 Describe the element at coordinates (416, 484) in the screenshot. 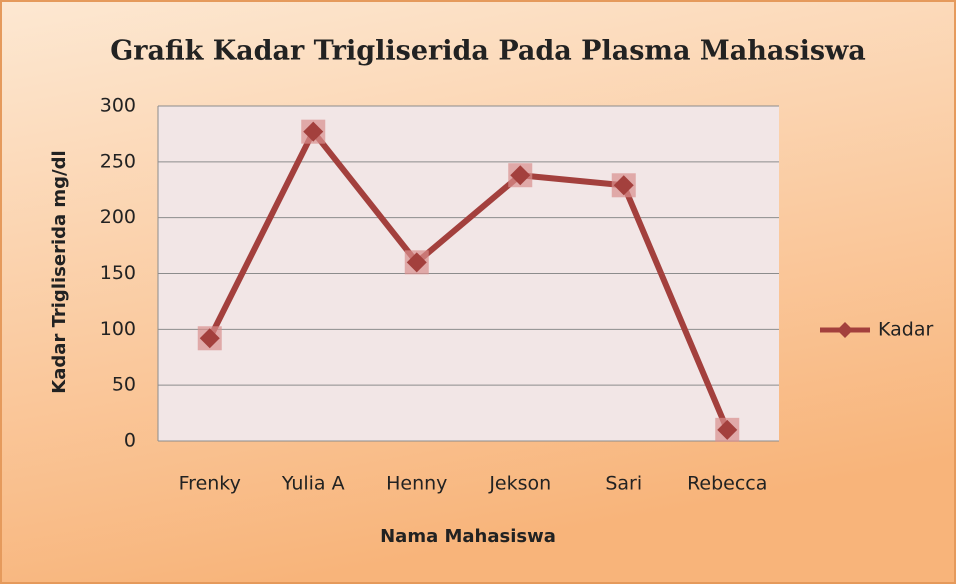

I see `x-tick-label: Henny` at that location.